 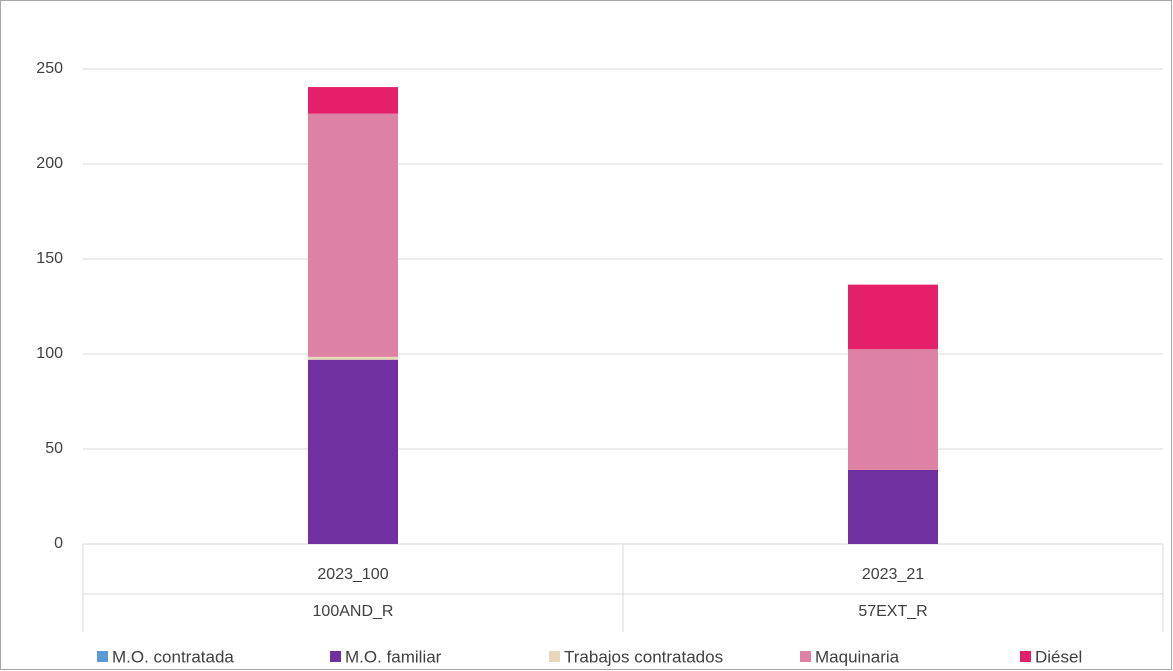 I want to click on legend-label: Trabajos contratados, so click(x=643, y=656).